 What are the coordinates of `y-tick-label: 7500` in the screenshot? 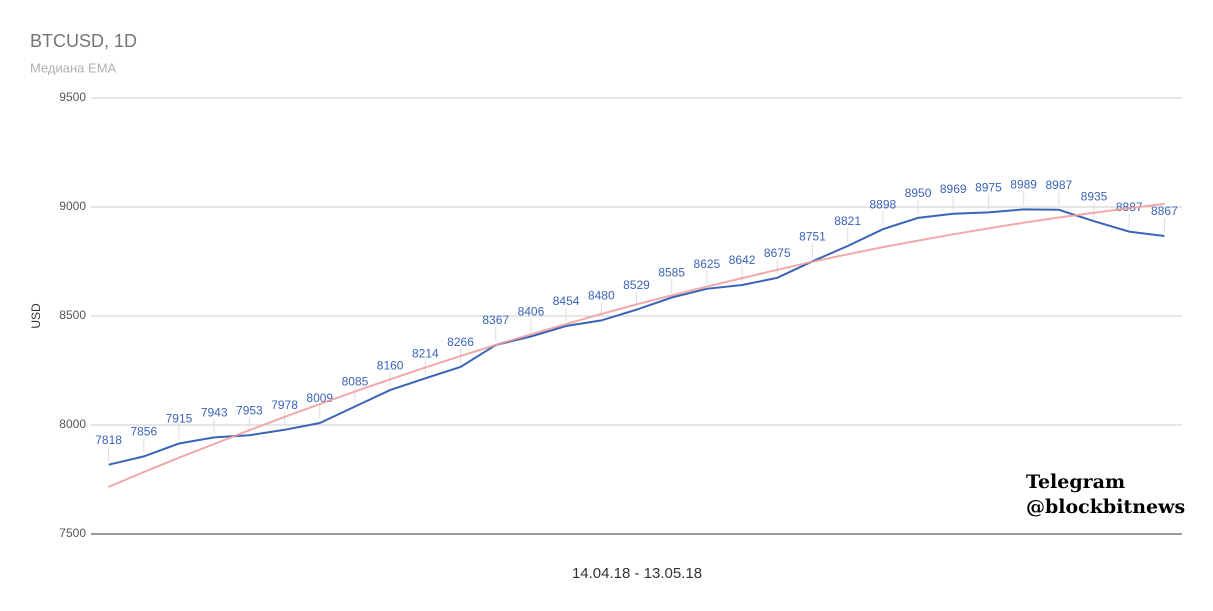 It's located at (72, 533).